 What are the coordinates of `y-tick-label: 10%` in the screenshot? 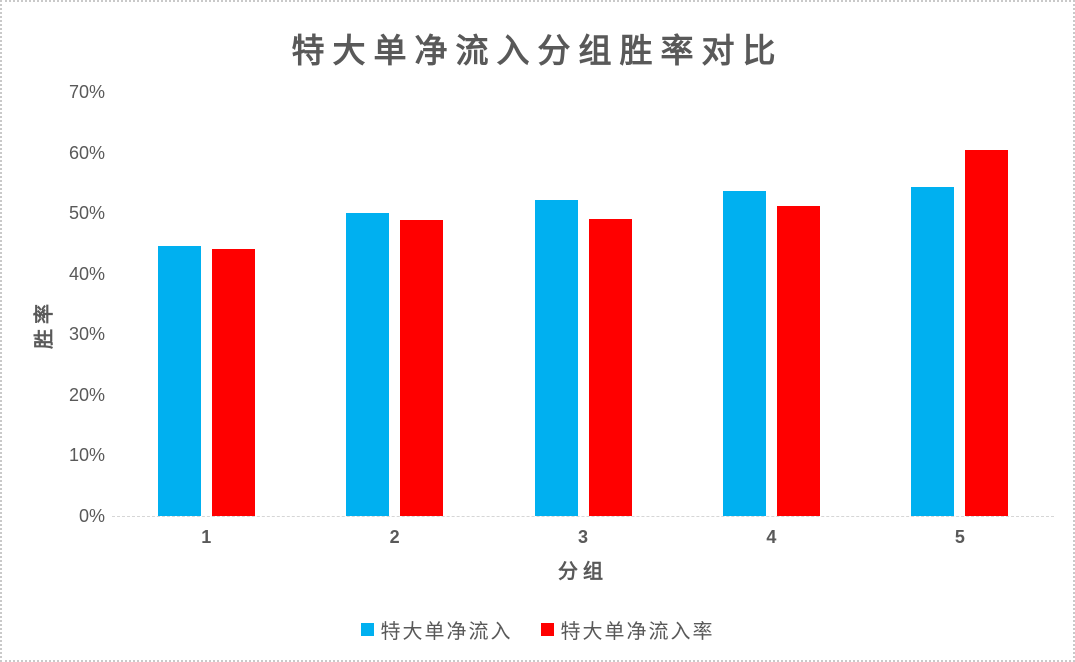 It's located at (86, 455).